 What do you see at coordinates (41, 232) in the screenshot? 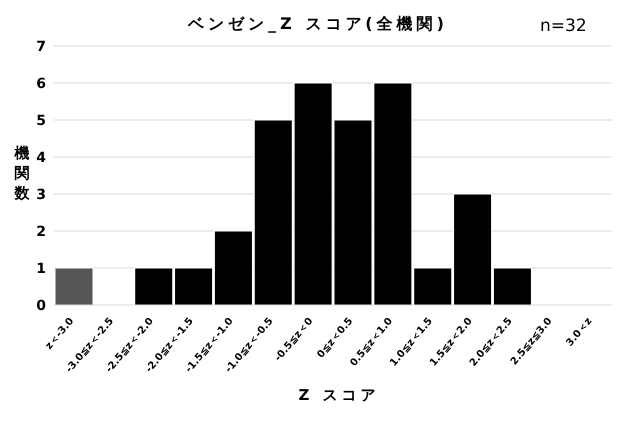
I see `y-tick-label: 2` at bounding box center [41, 232].